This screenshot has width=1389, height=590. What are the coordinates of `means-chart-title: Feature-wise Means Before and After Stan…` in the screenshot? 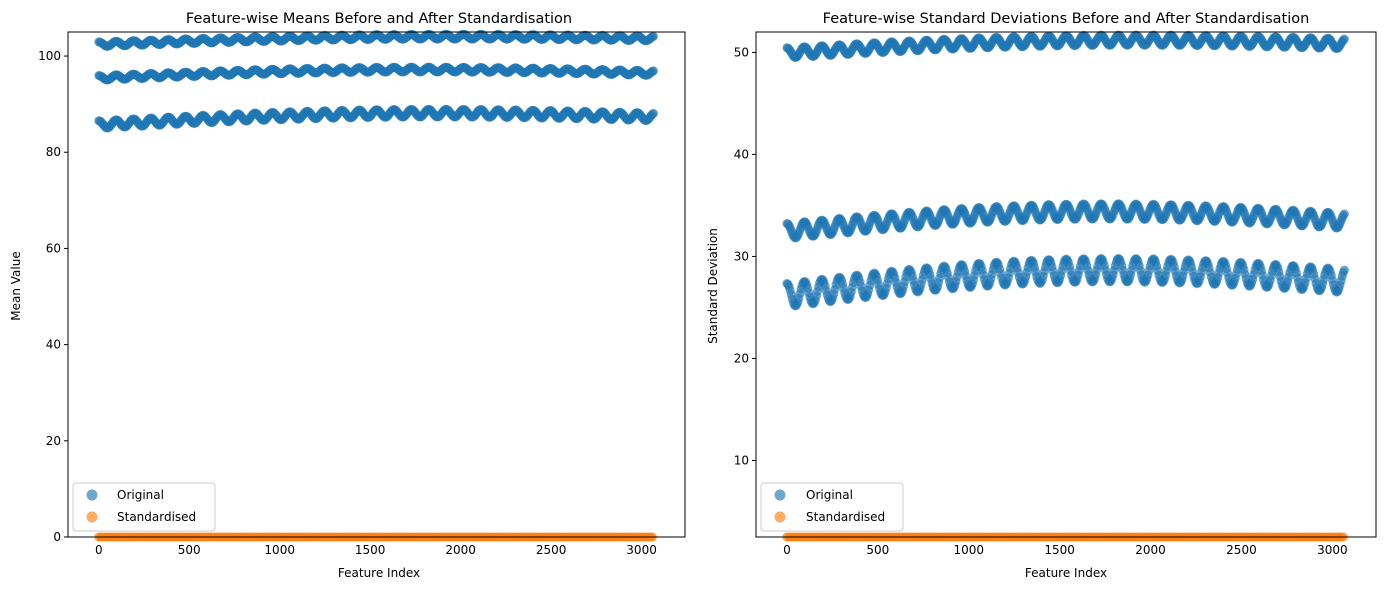 It's located at (379, 19).